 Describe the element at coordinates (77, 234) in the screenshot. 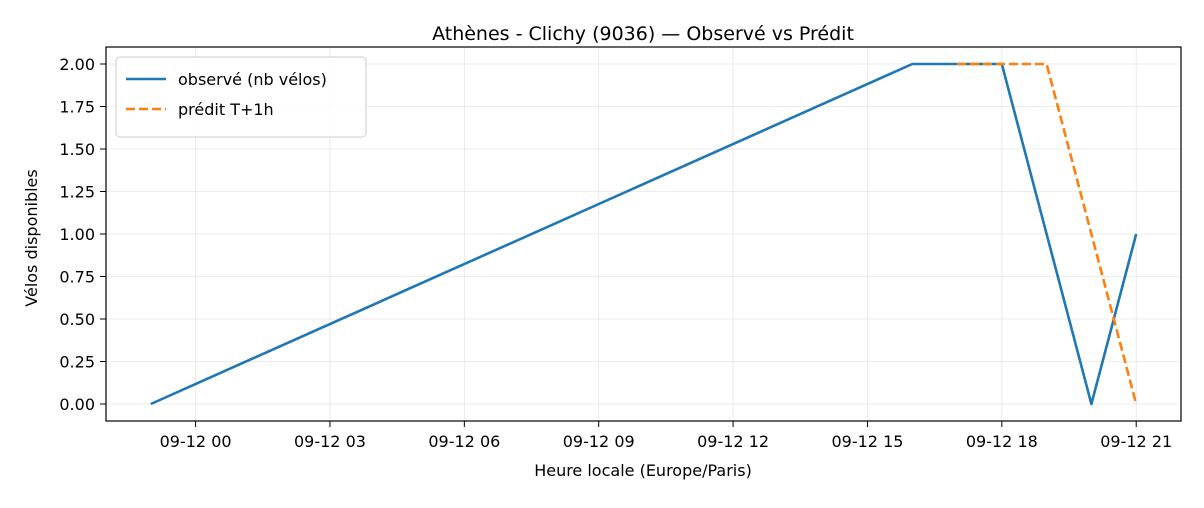

I see `y-tick-label: 1.00` at that location.